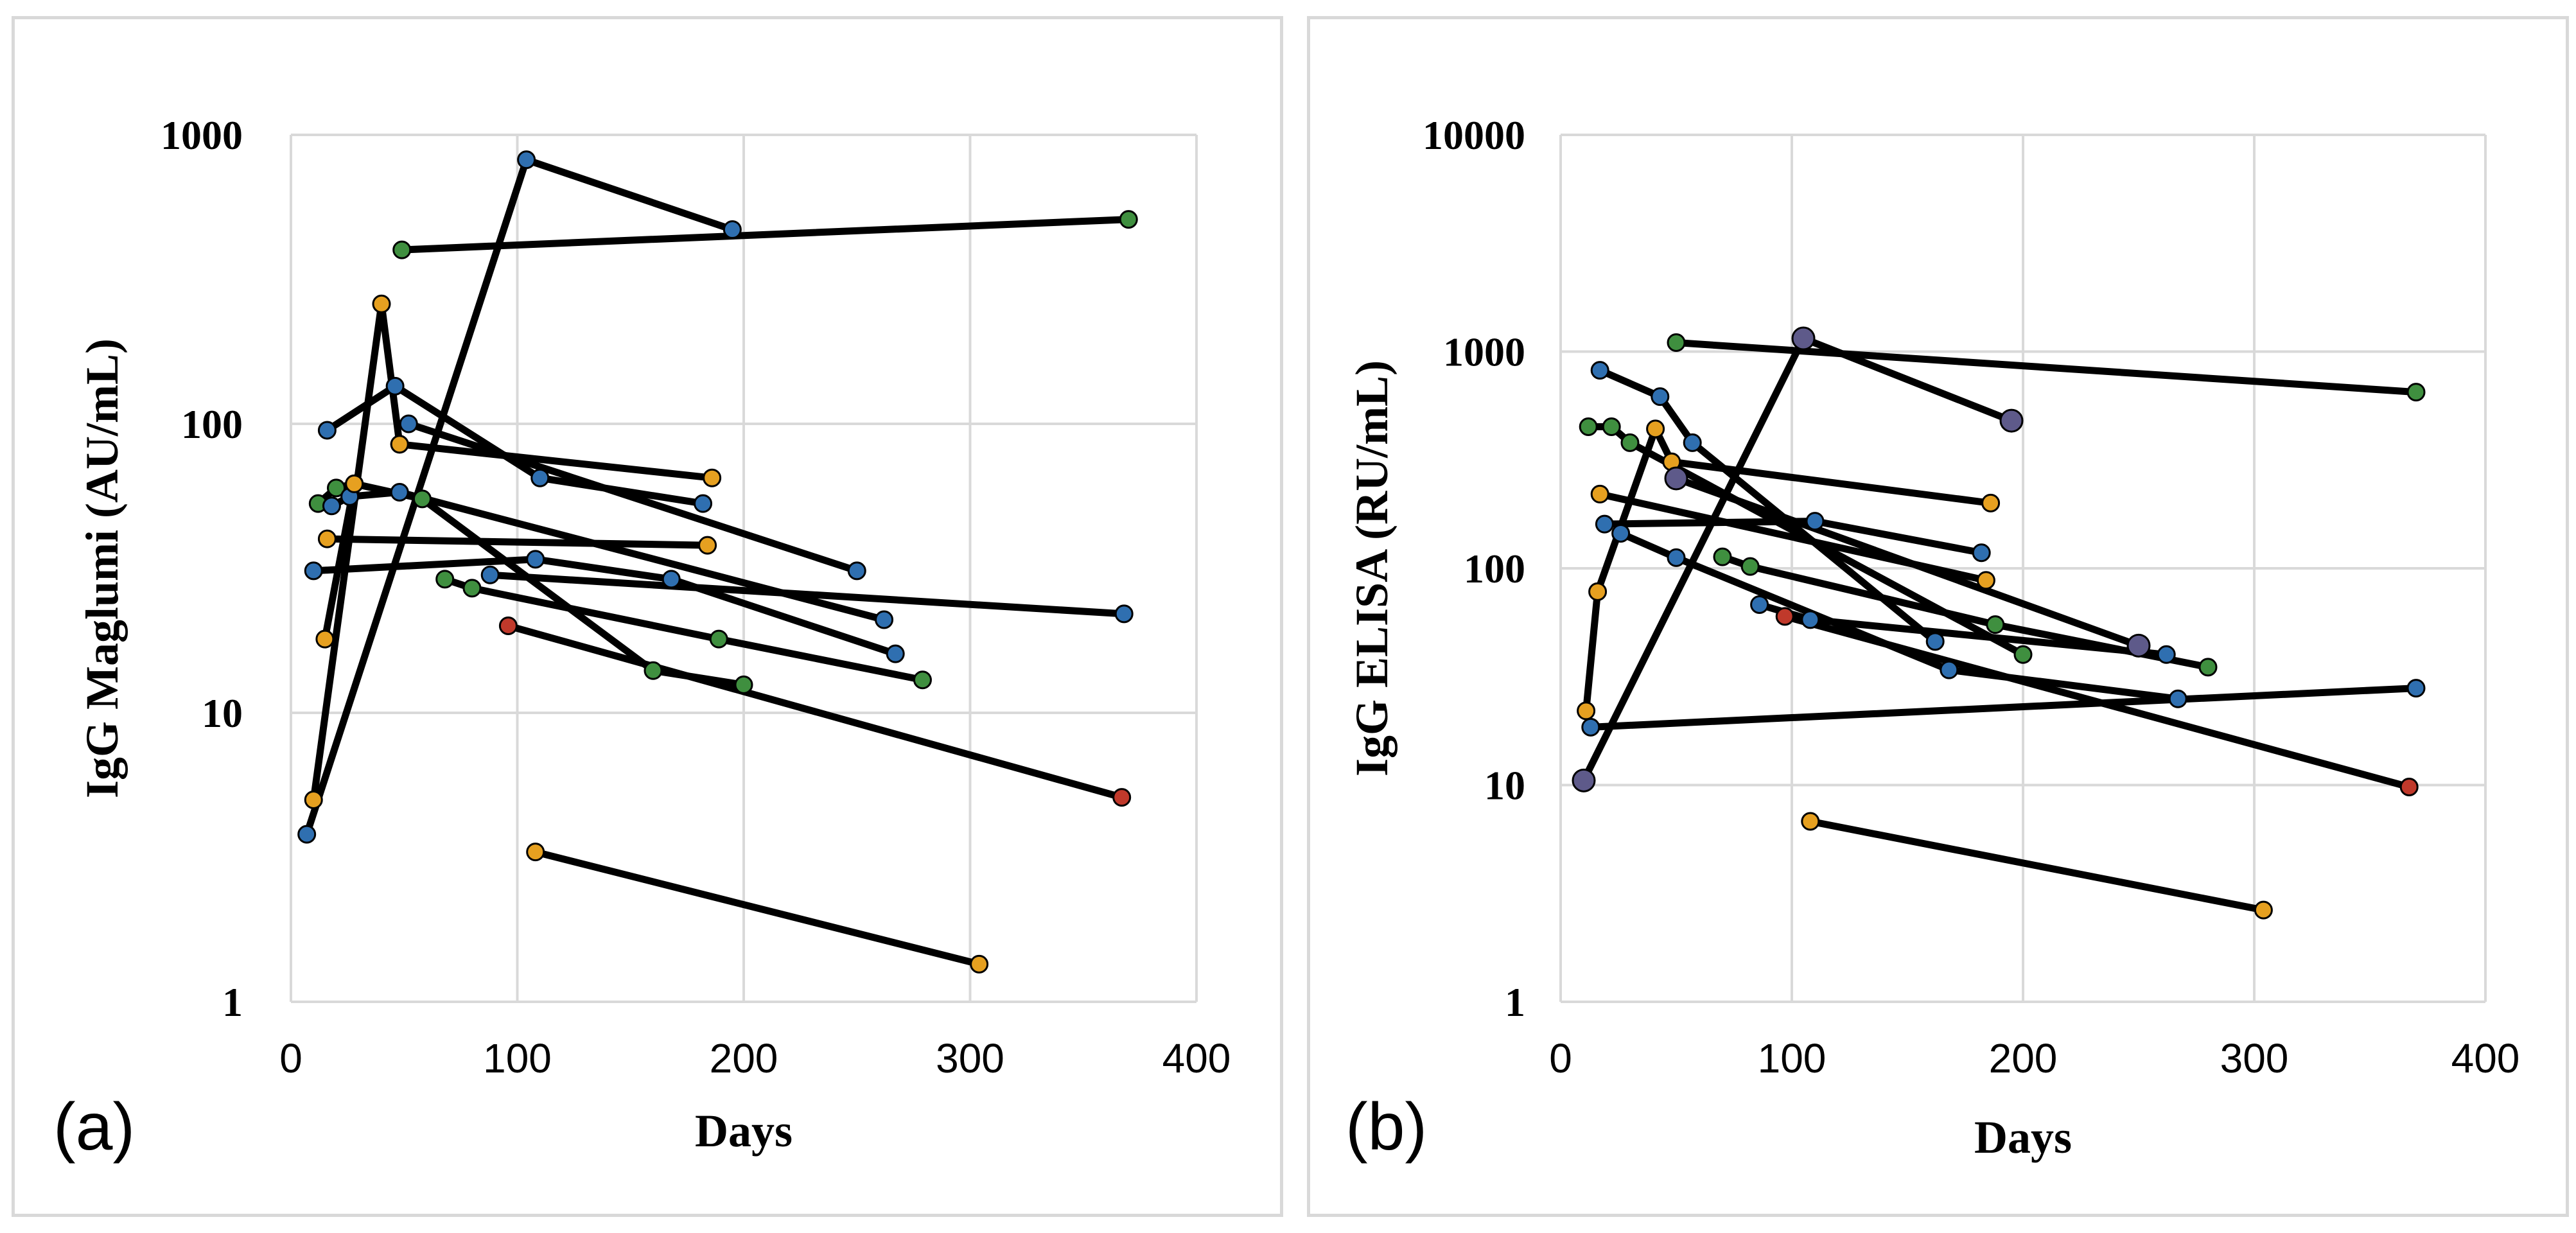  What do you see at coordinates (744, 1131) in the screenshot?
I see `x-axis-title: Days` at bounding box center [744, 1131].